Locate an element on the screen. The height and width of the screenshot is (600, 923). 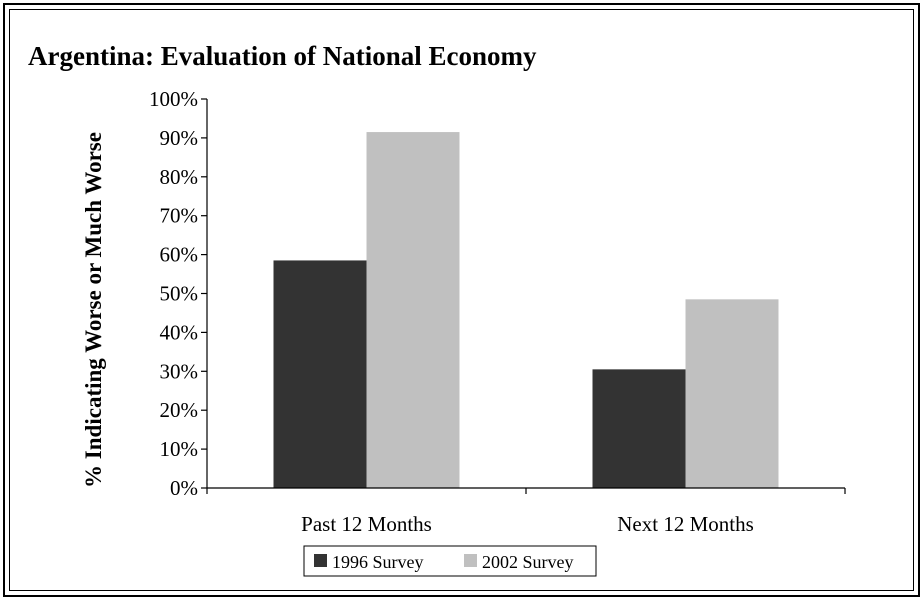
legend-label: 1996 Survey is located at coordinates (378, 562).